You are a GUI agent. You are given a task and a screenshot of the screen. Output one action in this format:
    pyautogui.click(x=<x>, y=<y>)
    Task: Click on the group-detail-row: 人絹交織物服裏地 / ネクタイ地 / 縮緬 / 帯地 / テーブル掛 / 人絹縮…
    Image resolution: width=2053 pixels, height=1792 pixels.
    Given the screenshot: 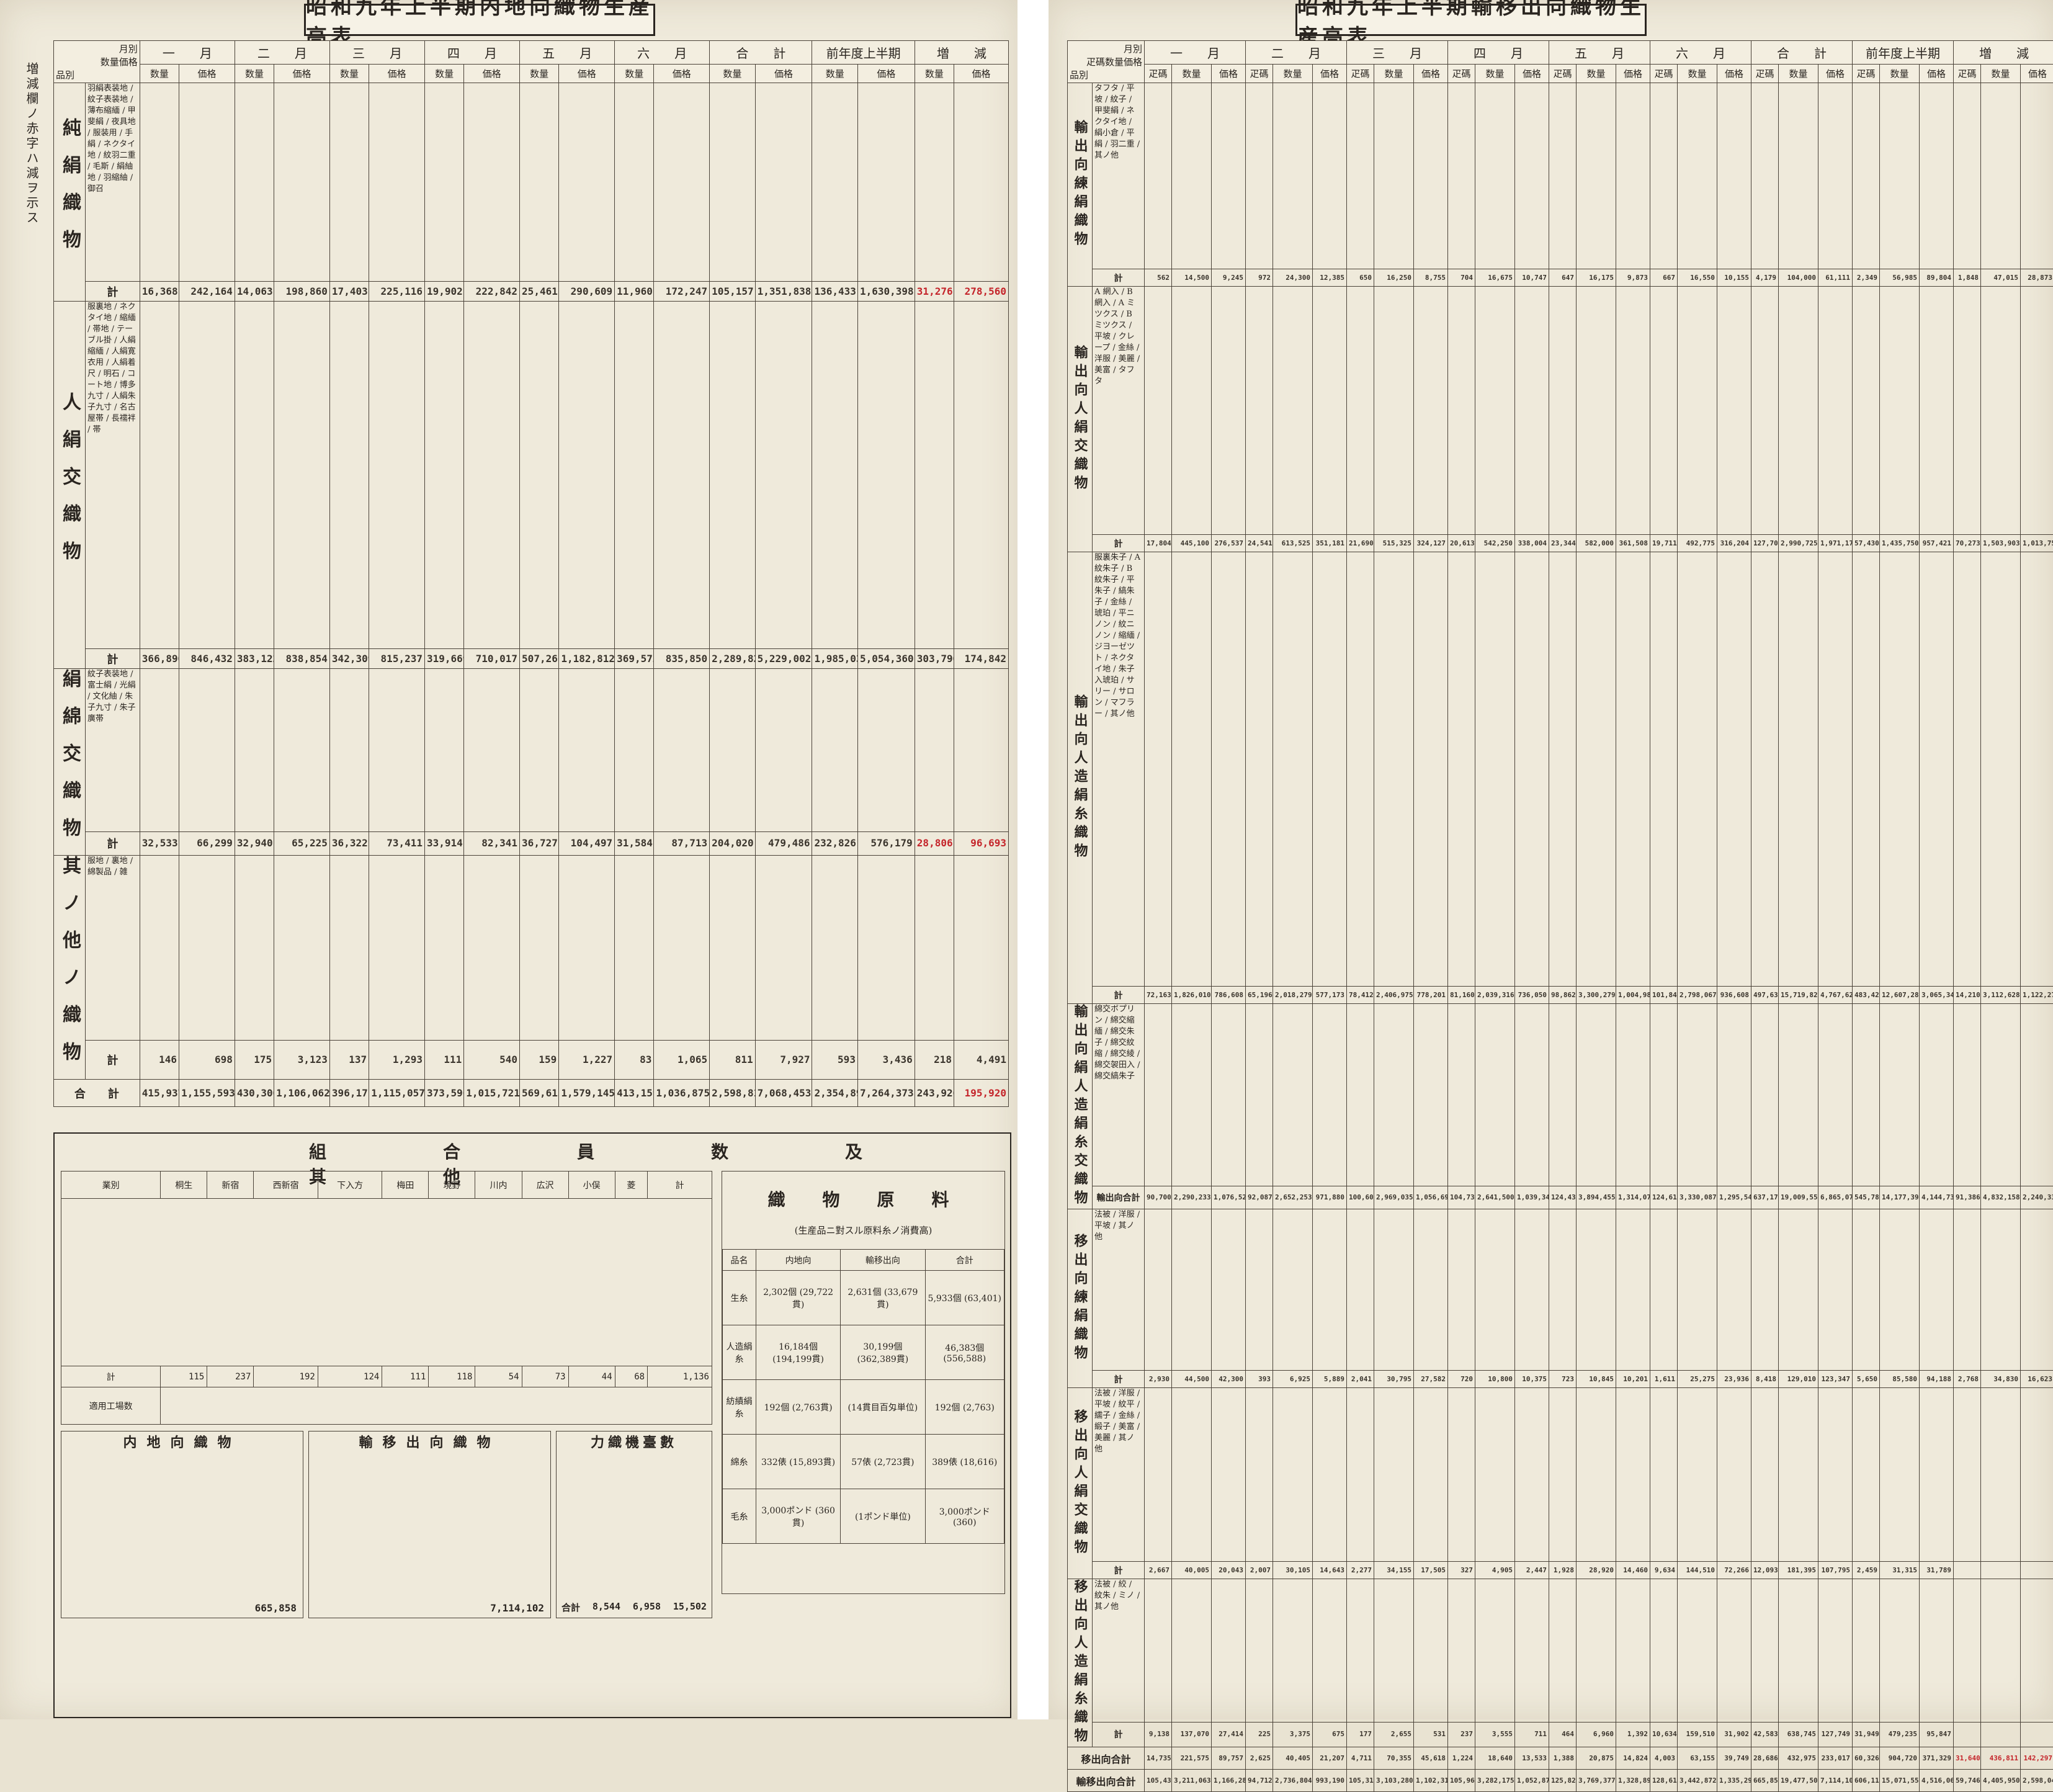 What is the action you would take?
    pyautogui.click(x=531, y=475)
    